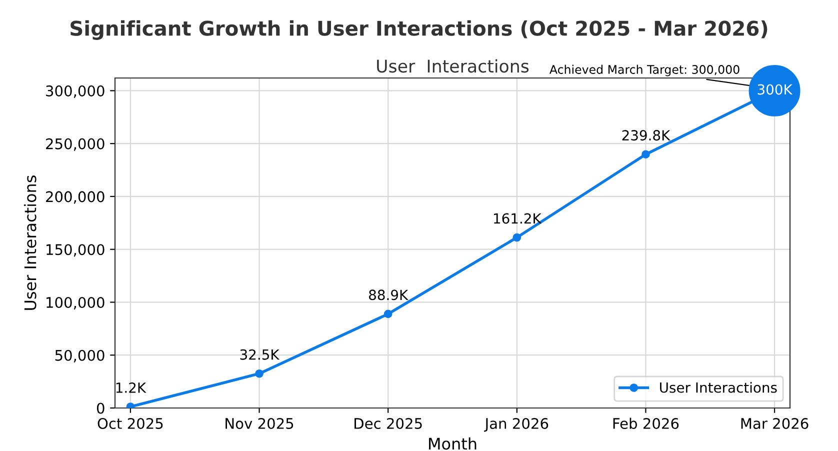 This screenshot has width=838, height=451. What do you see at coordinates (130, 424) in the screenshot?
I see `x-tick-label: Oct 2025` at bounding box center [130, 424].